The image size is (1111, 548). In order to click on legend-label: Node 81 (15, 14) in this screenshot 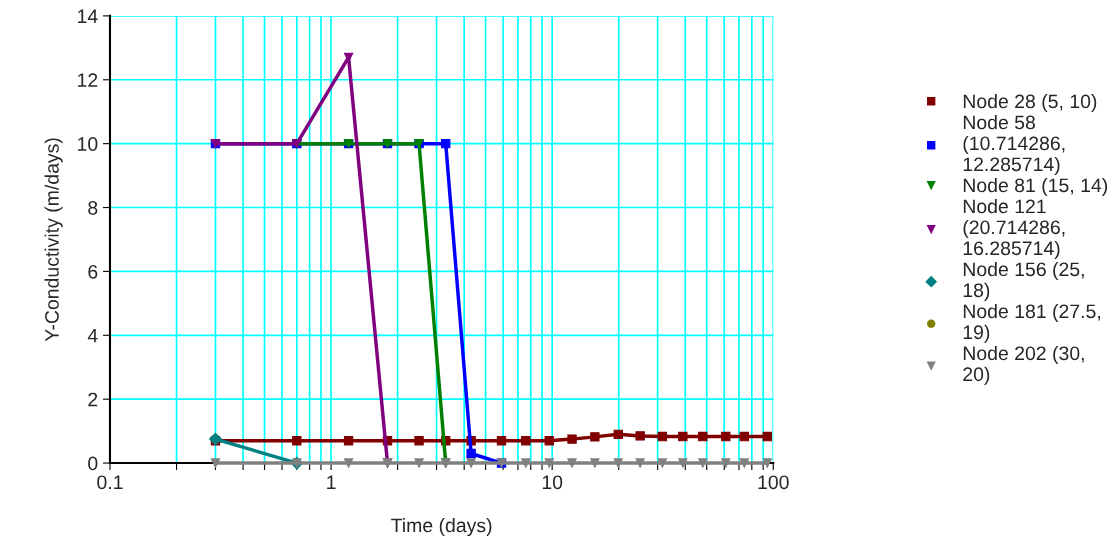, I will do `click(1035, 187)`.